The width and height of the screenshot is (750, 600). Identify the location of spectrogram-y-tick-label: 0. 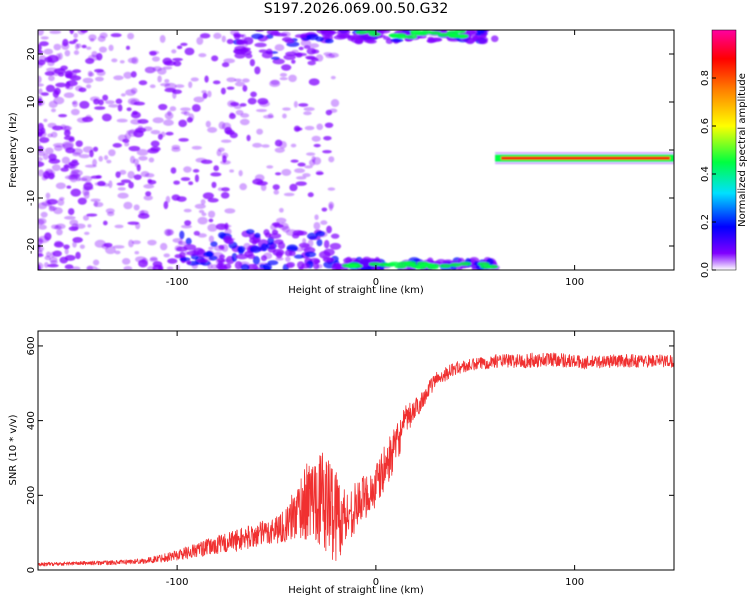
(31, 150).